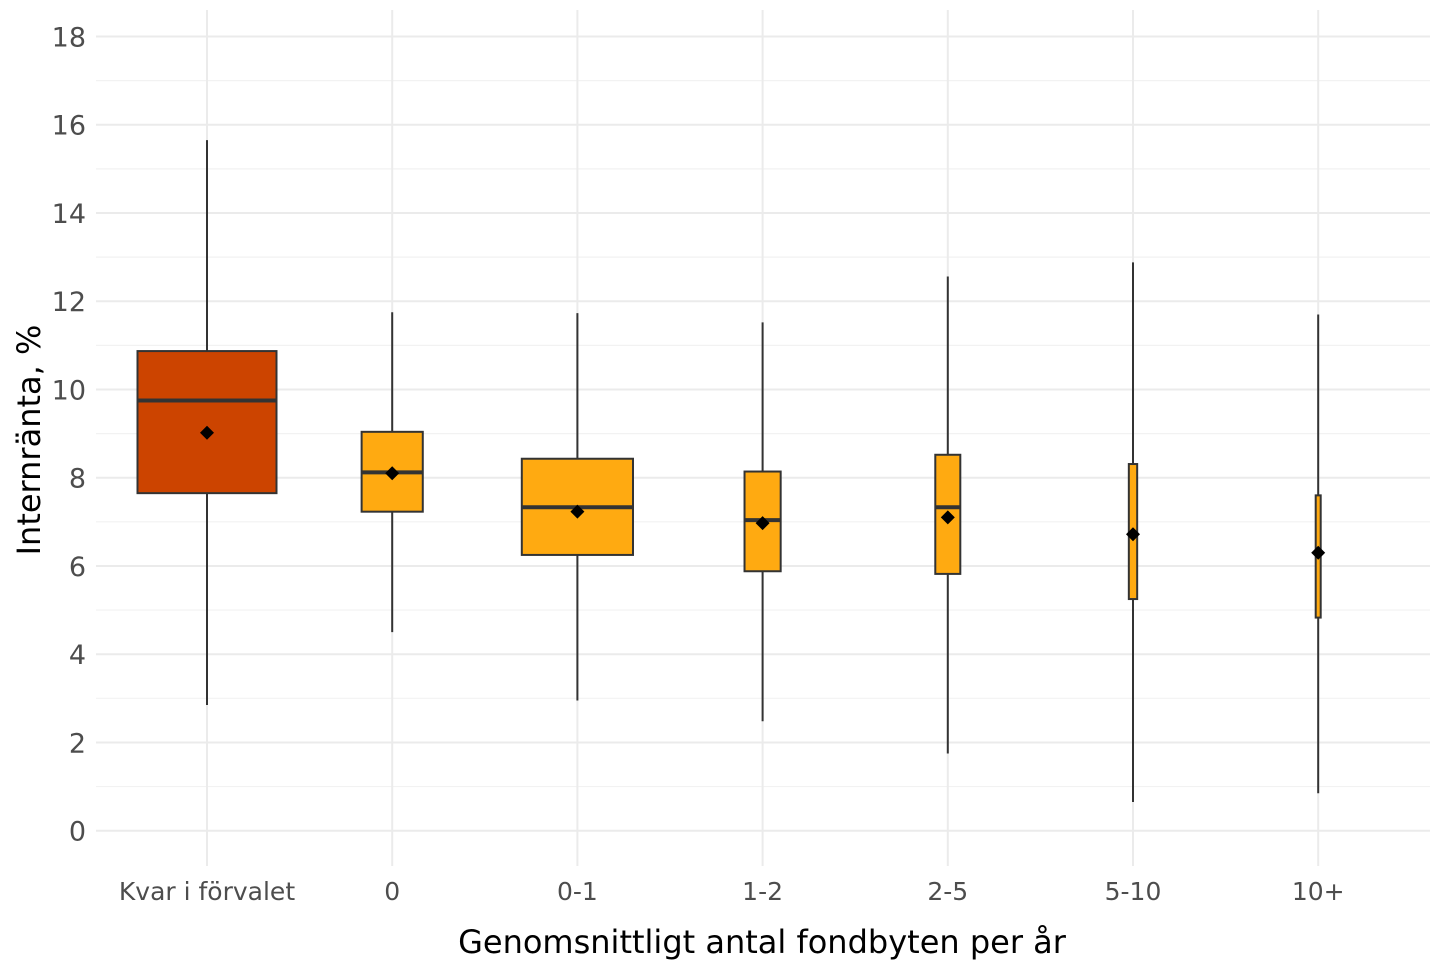  What do you see at coordinates (732, 891) in the screenshot?
I see `x-axis-ticks: Kvar i förvalet 0 0-1 1-2 2-5 5-10 10+` at bounding box center [732, 891].